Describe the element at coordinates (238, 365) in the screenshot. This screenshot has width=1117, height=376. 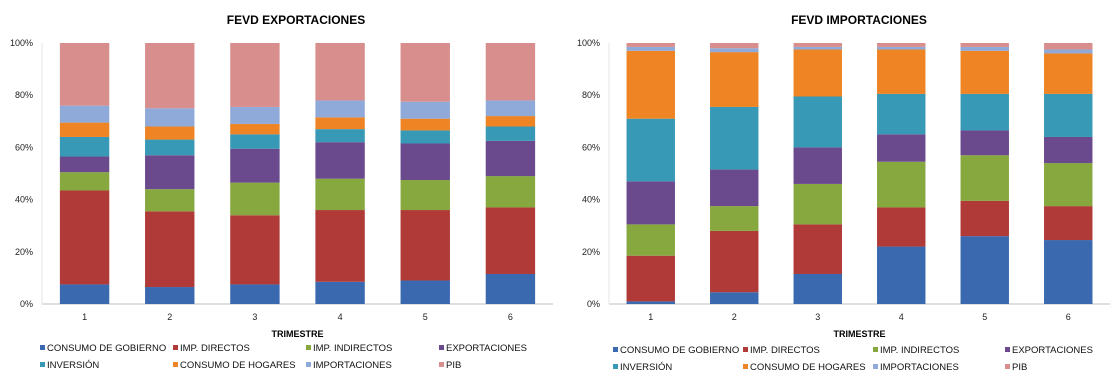
I see `legend-label: CONSUMO DE HOGARES` at that location.